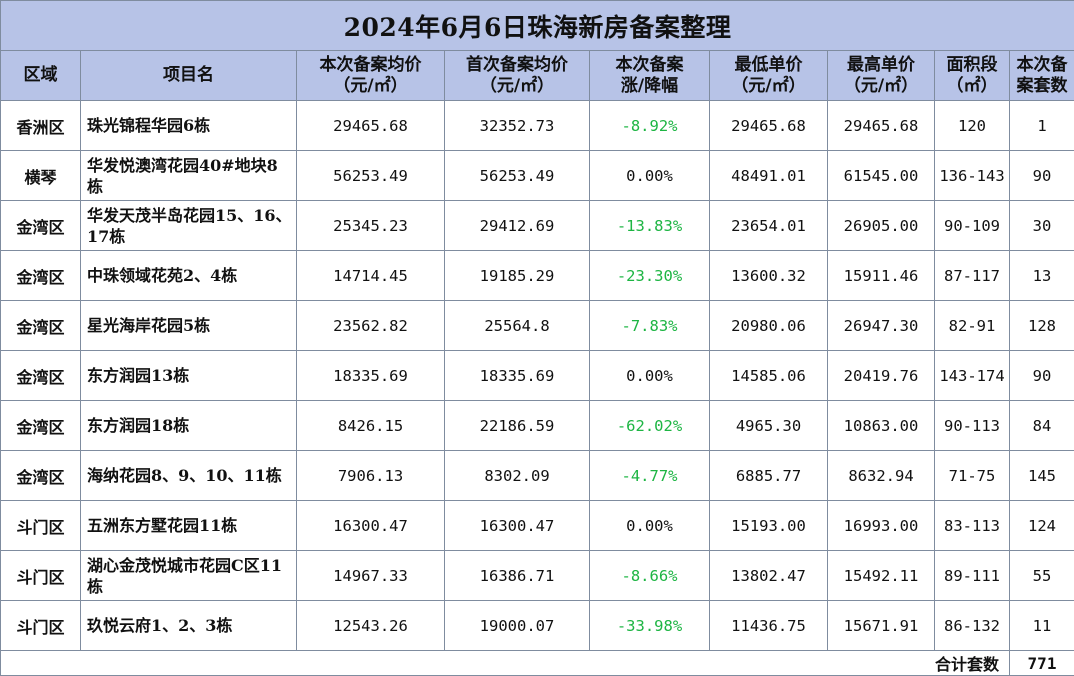 Image resolution: width=1074 pixels, height=676 pixels. What do you see at coordinates (371, 76) in the screenshot?
I see `col-header-current-avg: 本次备案均价 （元/㎡）` at bounding box center [371, 76].